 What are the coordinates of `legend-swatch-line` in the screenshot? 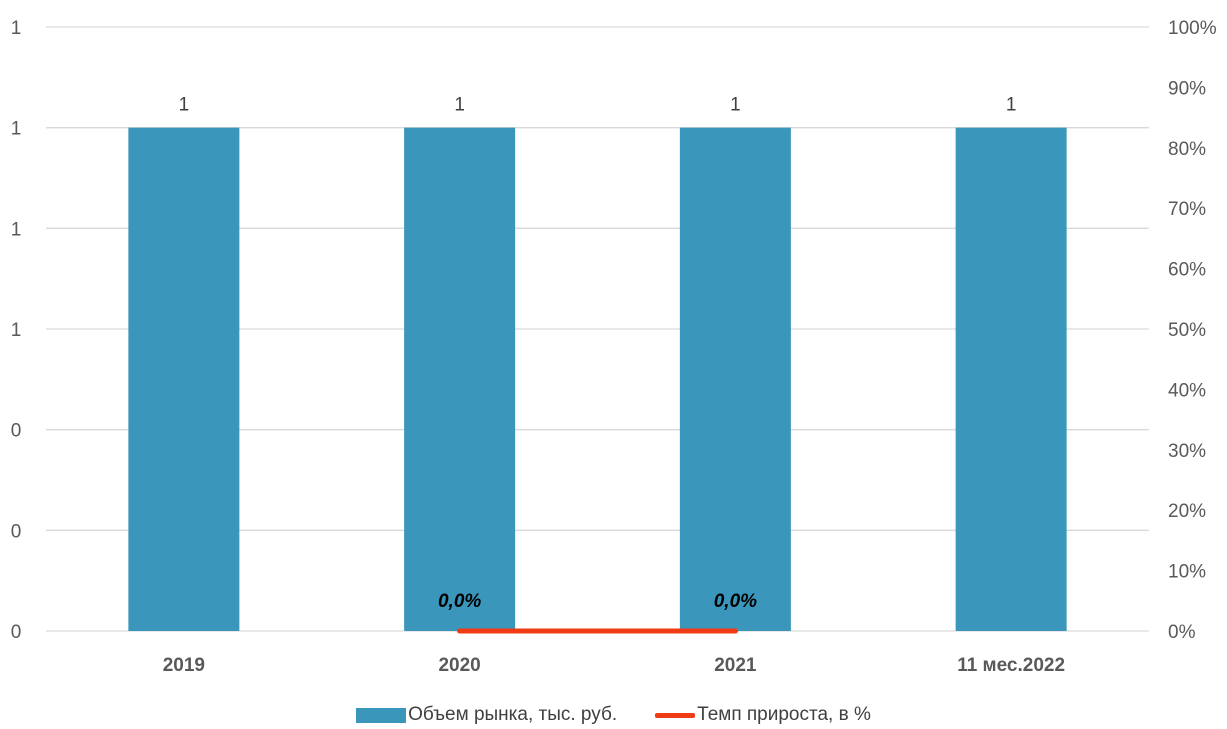 It's located at (675, 715).